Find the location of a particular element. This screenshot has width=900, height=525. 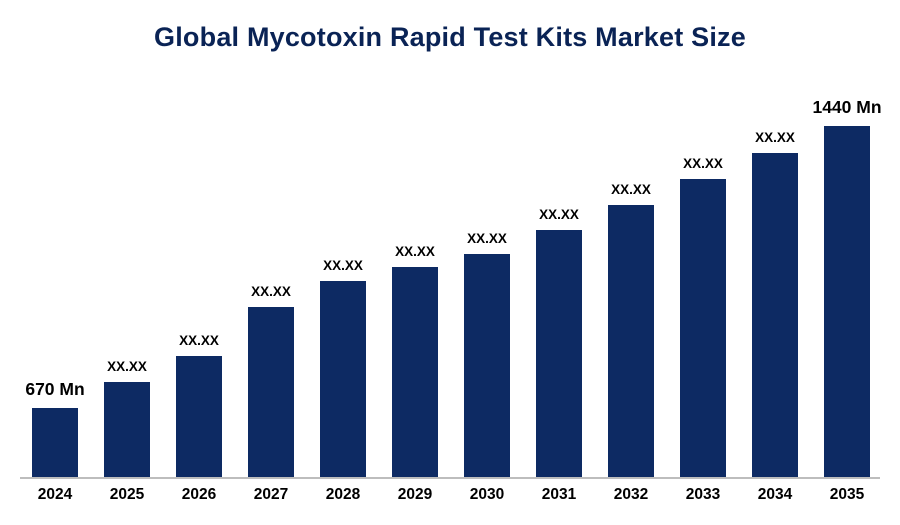

bar-column: 1440 Mn is located at coordinates (847, 287).